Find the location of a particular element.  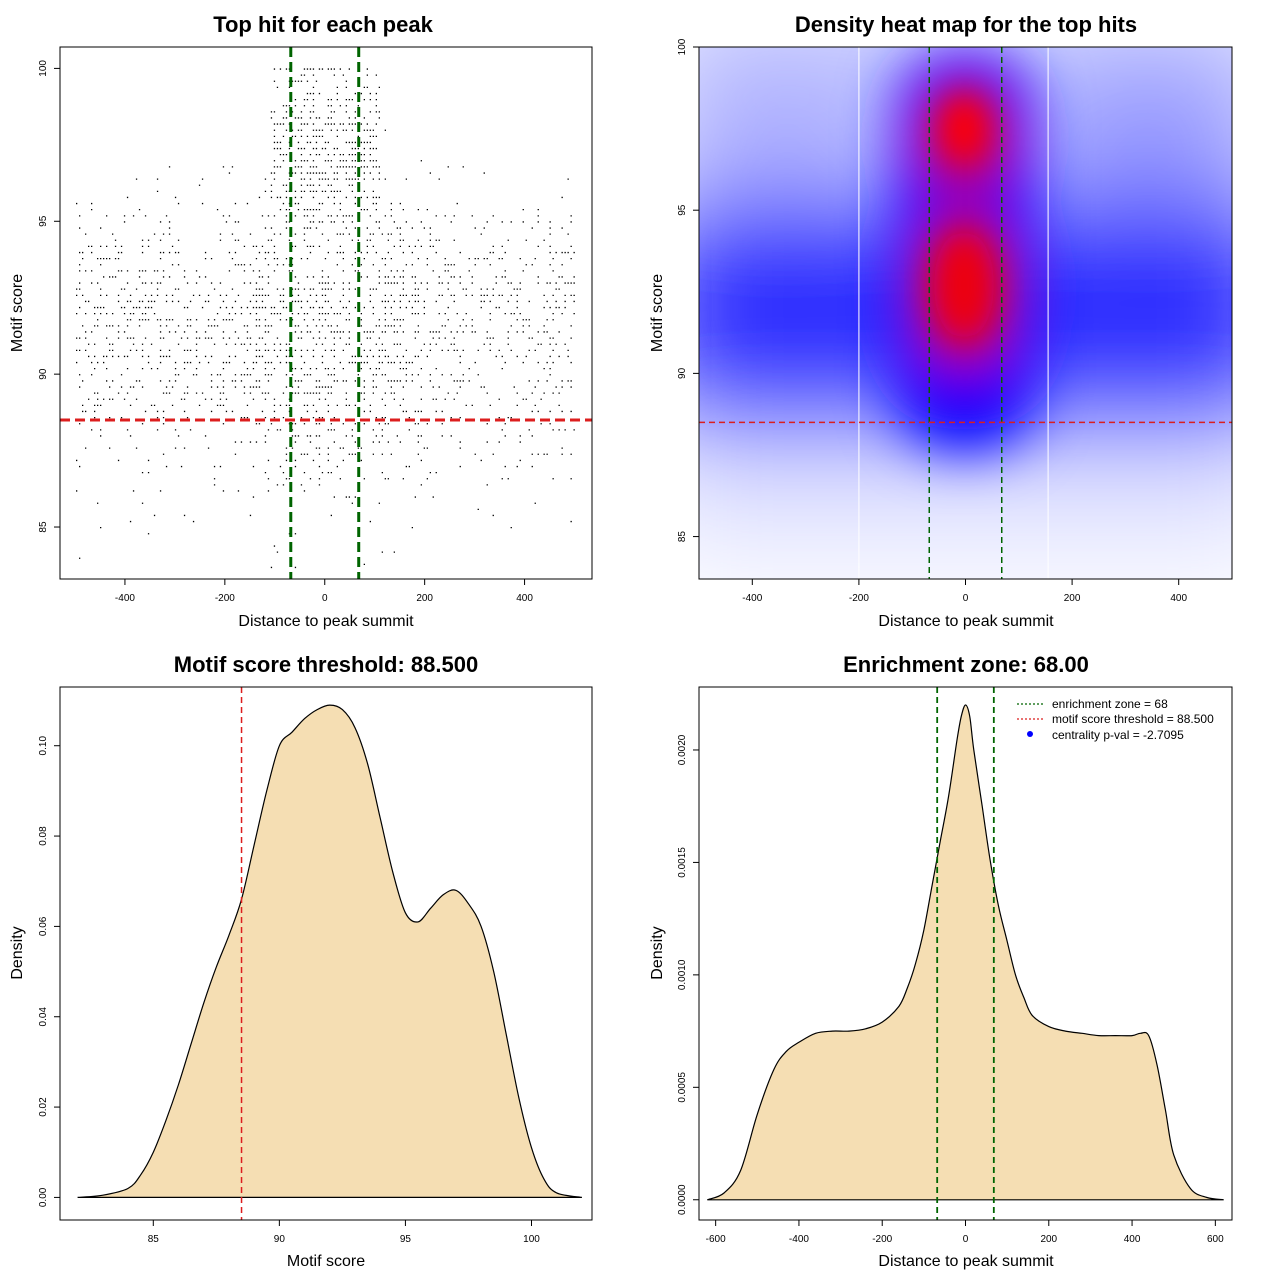

enrichment-zone-lines is located at coordinates (965, 953).